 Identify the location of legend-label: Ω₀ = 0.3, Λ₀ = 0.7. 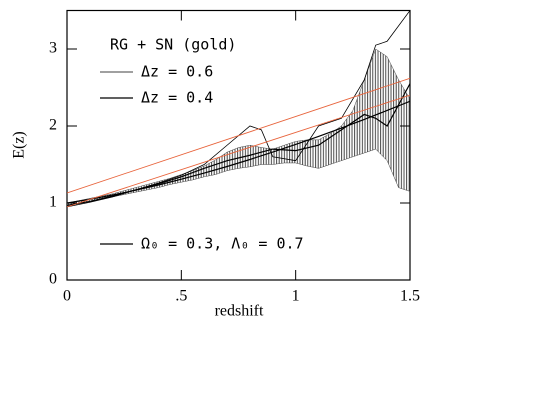
(222, 244).